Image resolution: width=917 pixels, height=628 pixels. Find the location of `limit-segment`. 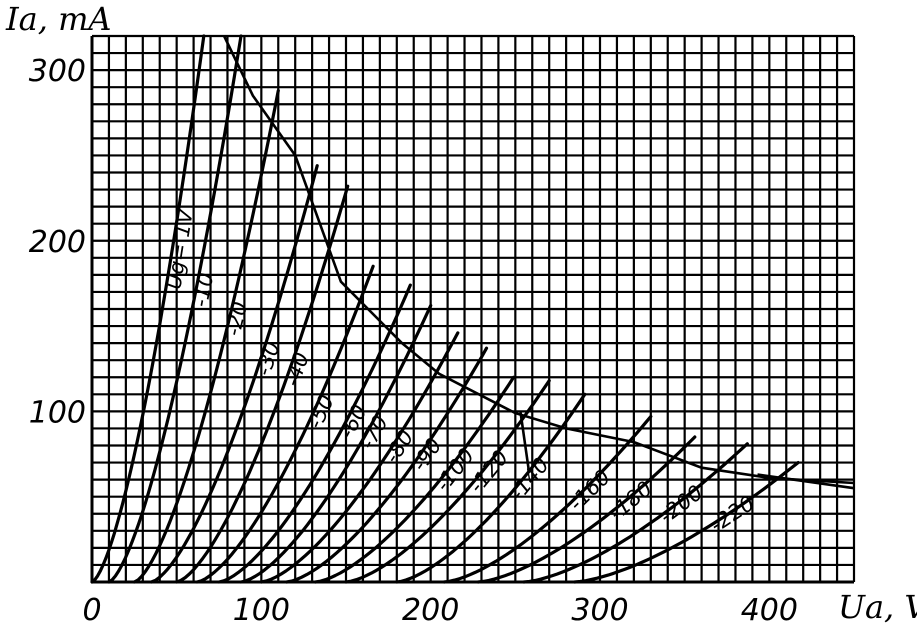

limit-segment is located at coordinates (806, 481).